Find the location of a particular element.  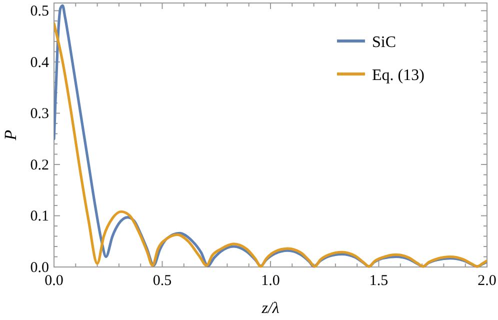

y-tick-label: 0.5 is located at coordinates (39, 12).